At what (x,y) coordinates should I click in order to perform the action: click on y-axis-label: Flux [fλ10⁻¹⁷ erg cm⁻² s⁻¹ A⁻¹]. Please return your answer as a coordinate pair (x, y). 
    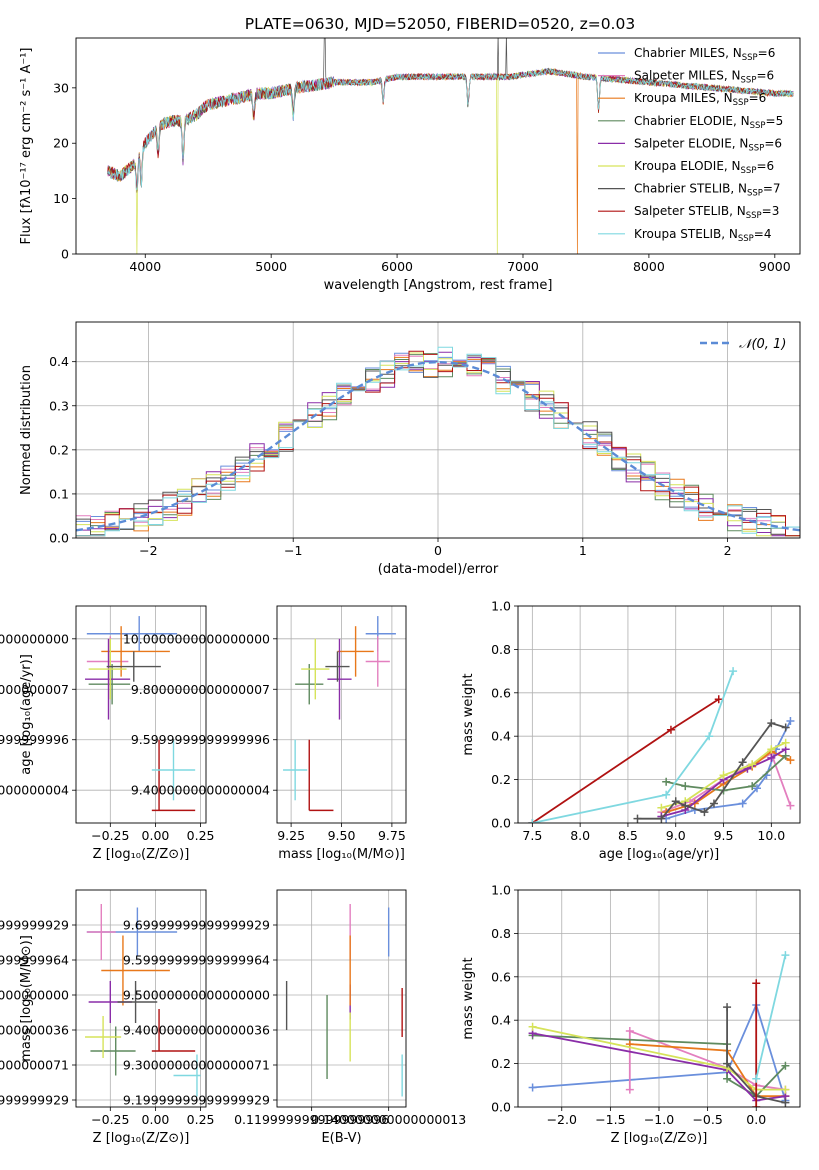
    Looking at the image, I should click on (26, 146).